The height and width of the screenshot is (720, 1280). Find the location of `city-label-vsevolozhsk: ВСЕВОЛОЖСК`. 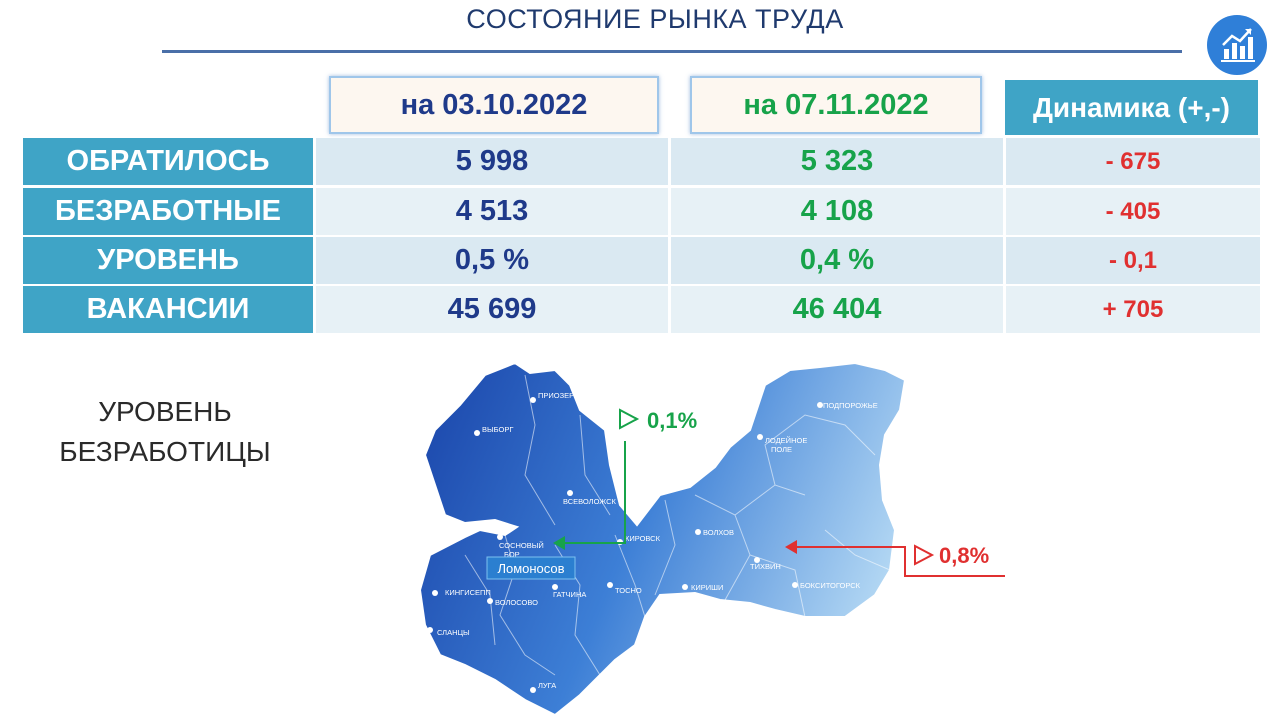

city-label-vsevolozhsk: ВСЕВОЛОЖСК is located at coordinates (590, 501).